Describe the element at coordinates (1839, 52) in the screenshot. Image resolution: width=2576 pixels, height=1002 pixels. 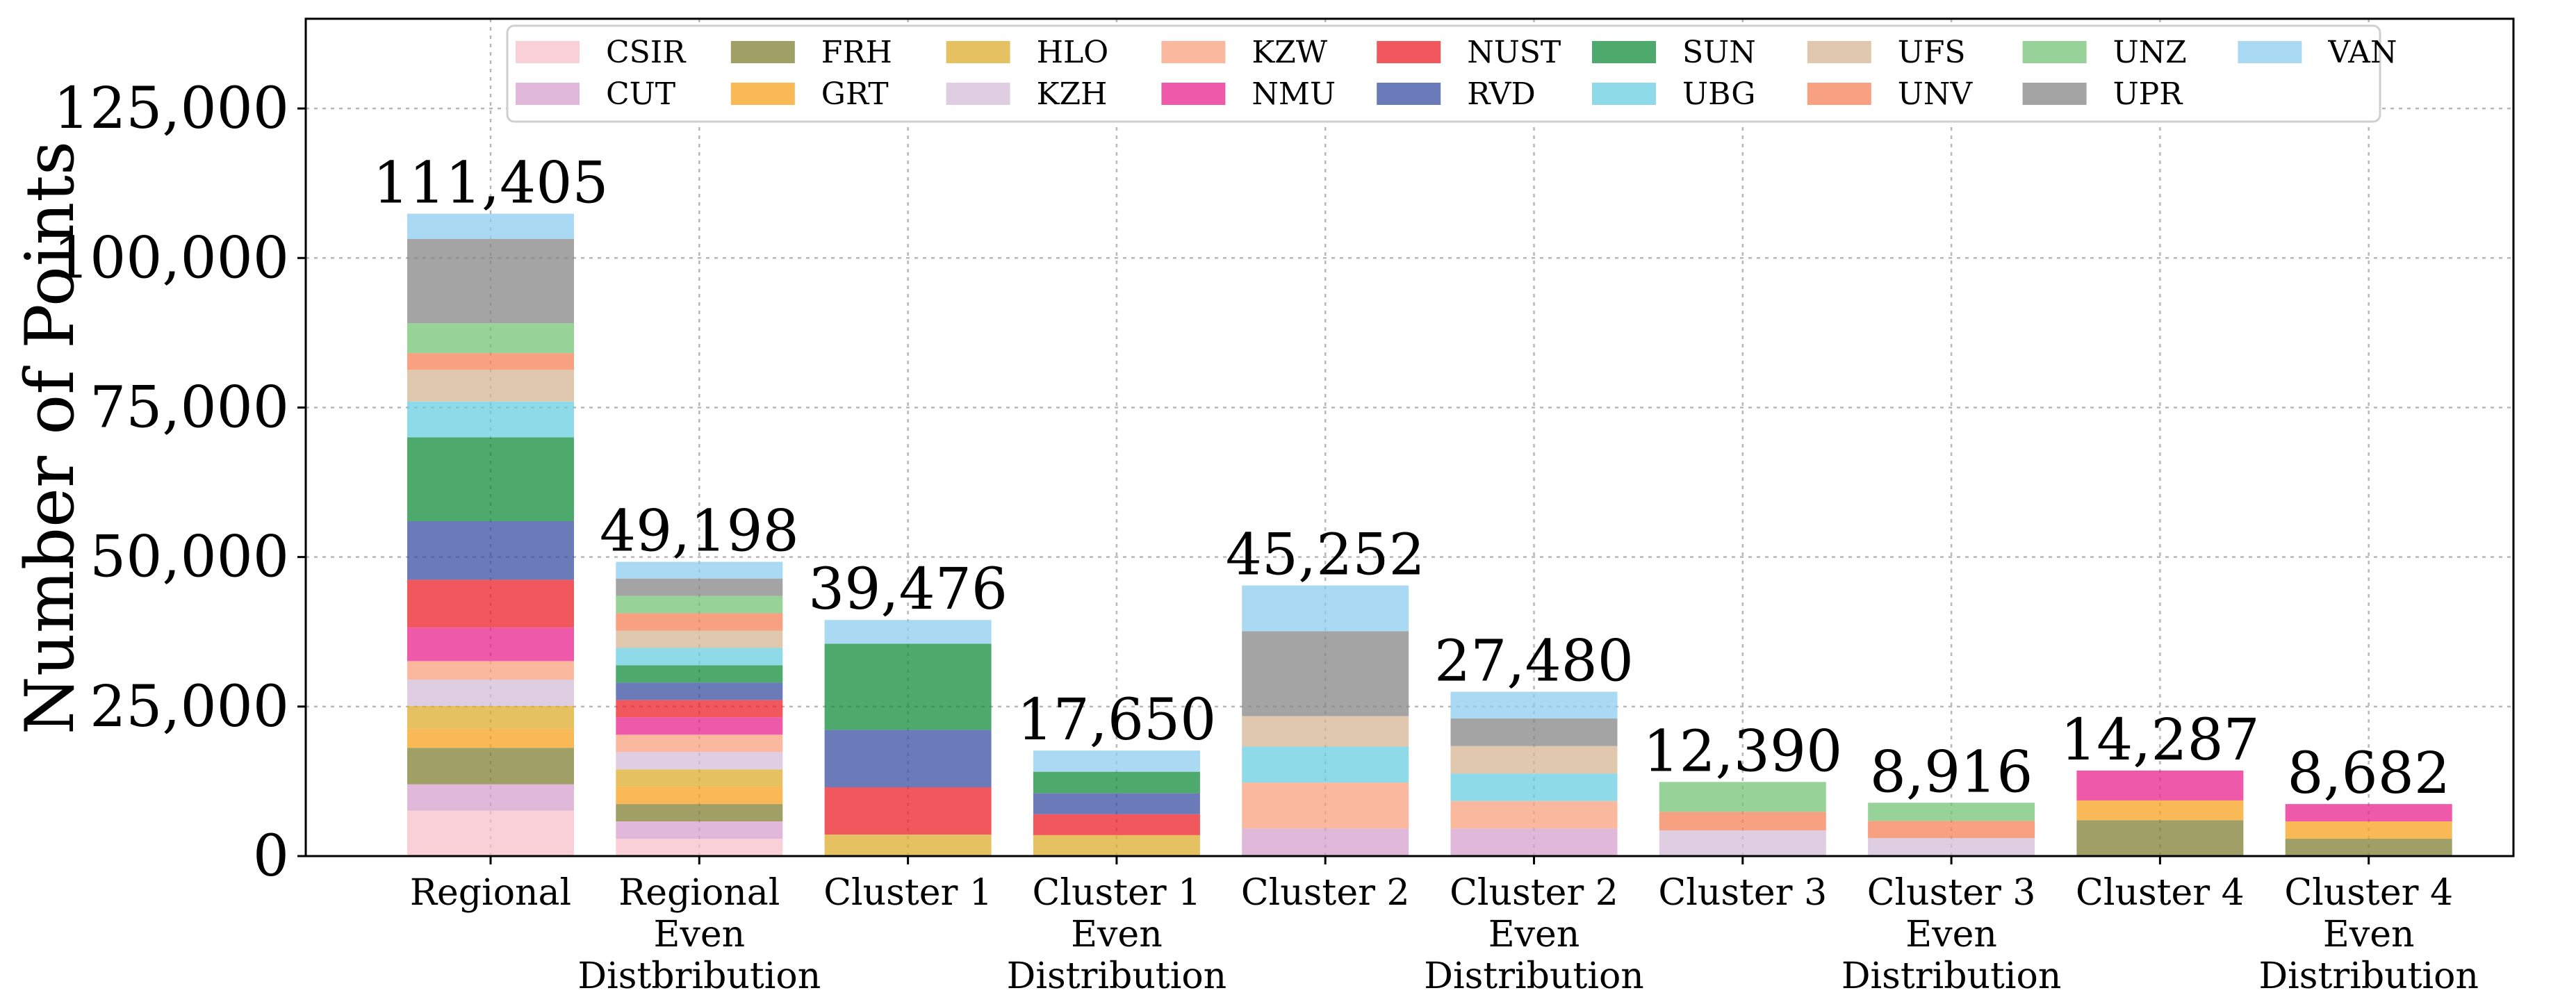
I see `legend-swatch-ufs` at that location.